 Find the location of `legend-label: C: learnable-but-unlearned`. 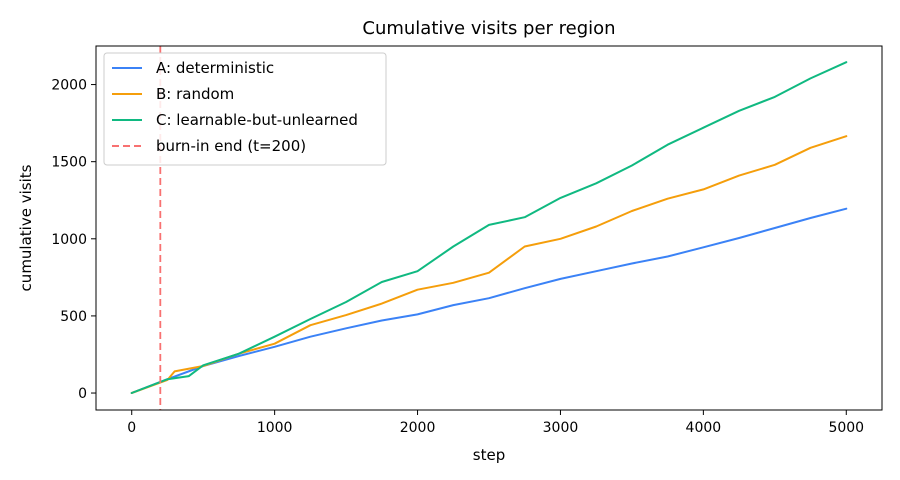

legend-label: C: learnable-but-unlearned is located at coordinates (257, 120).